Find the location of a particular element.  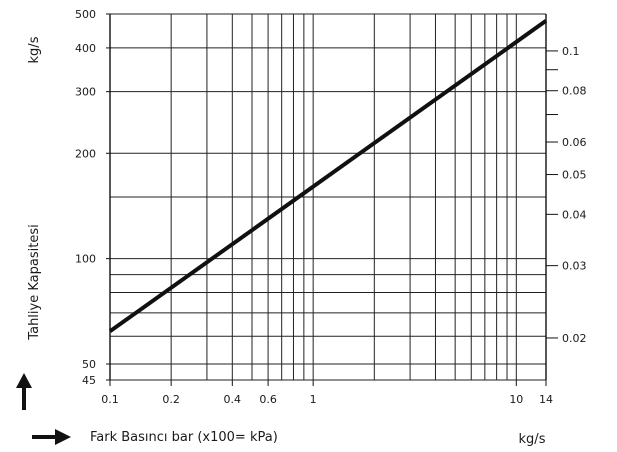

x-tick-label: 1 is located at coordinates (313, 399).